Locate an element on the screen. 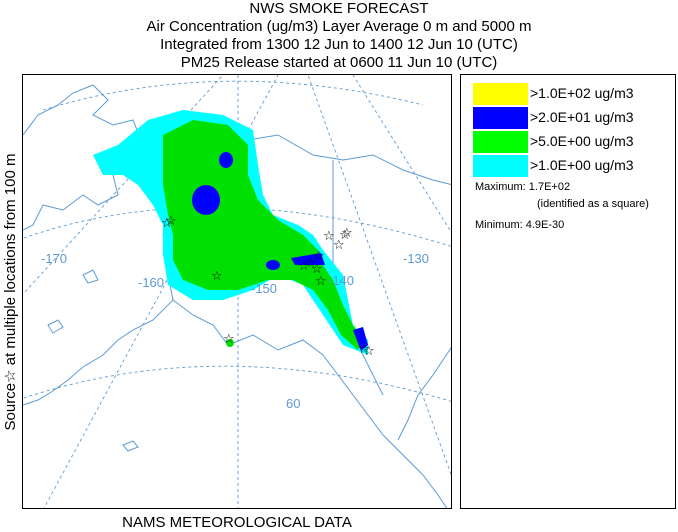  latitude-label: 60 is located at coordinates (293, 403).